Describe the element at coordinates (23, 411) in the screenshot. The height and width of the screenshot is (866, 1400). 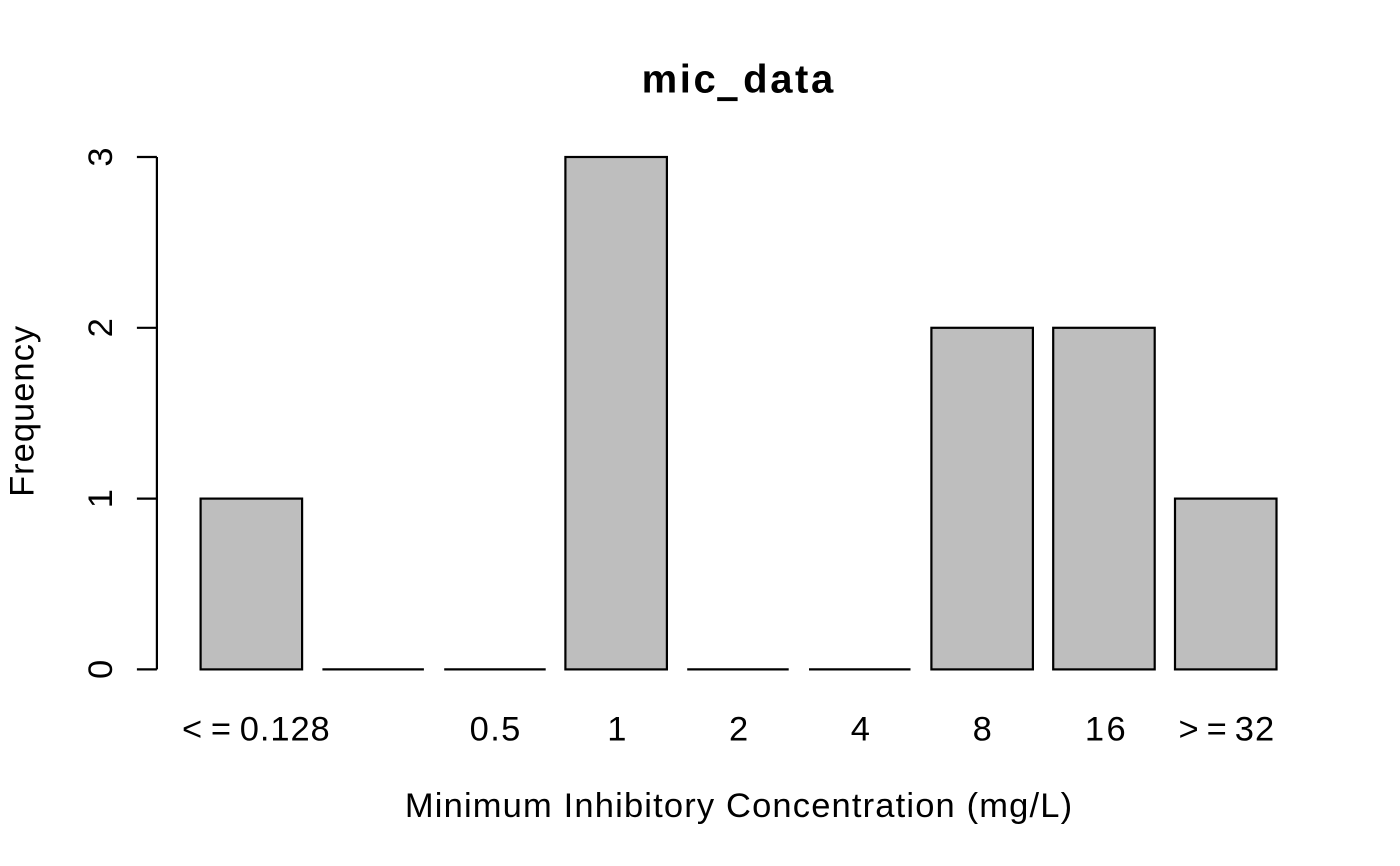
I see `svg-text: Frequency` at that location.